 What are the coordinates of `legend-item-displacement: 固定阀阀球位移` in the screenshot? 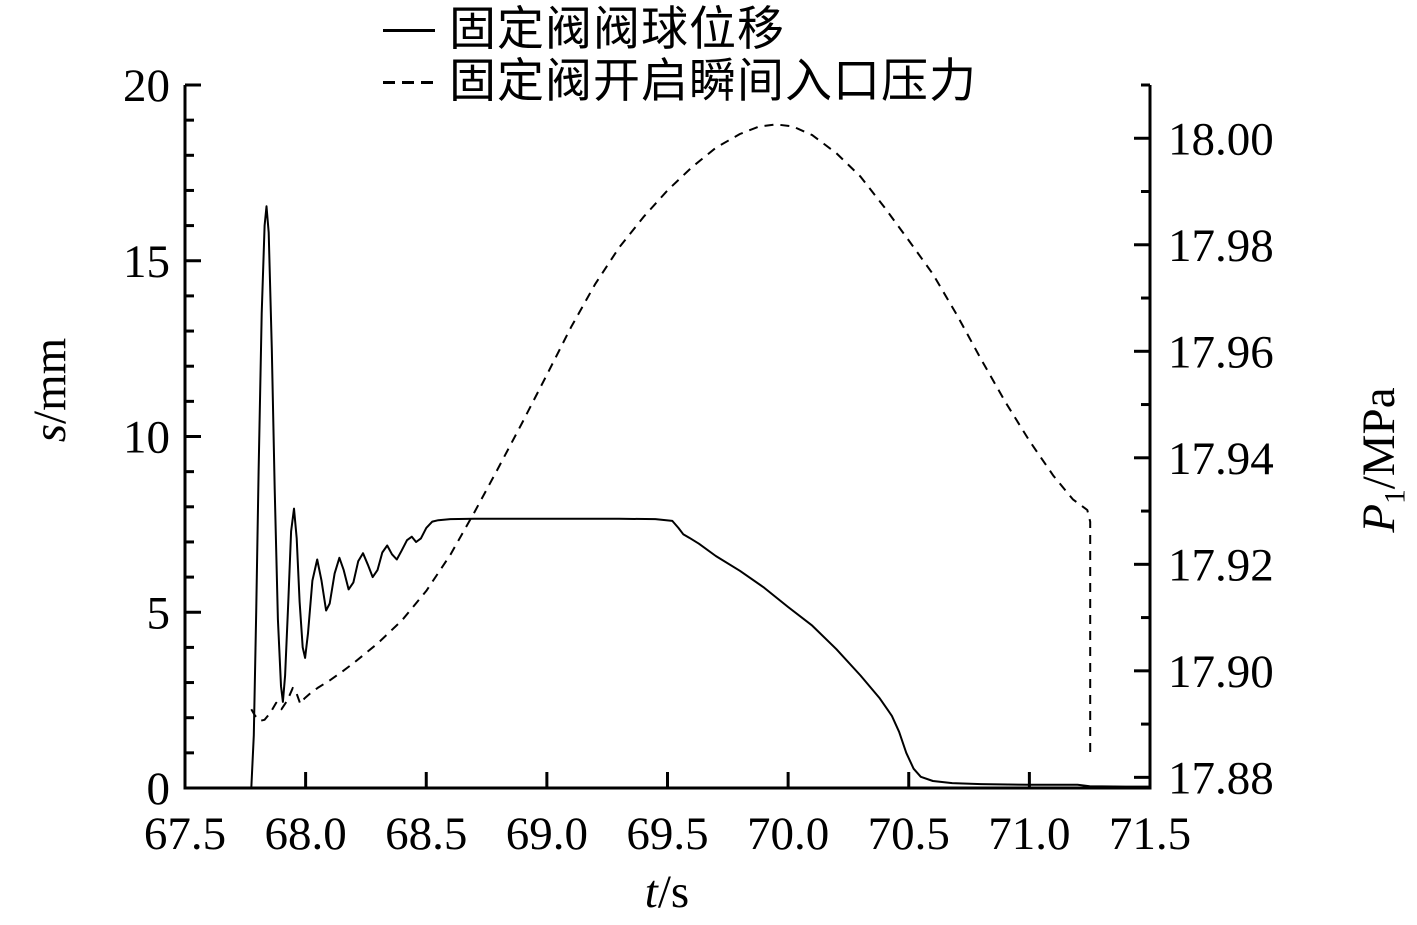 It's located at (680, 30).